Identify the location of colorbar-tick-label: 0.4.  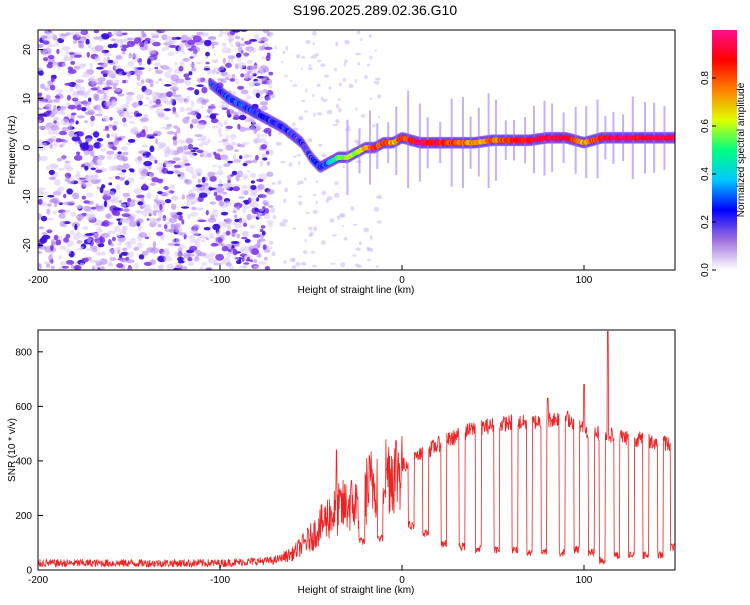
(705, 174).